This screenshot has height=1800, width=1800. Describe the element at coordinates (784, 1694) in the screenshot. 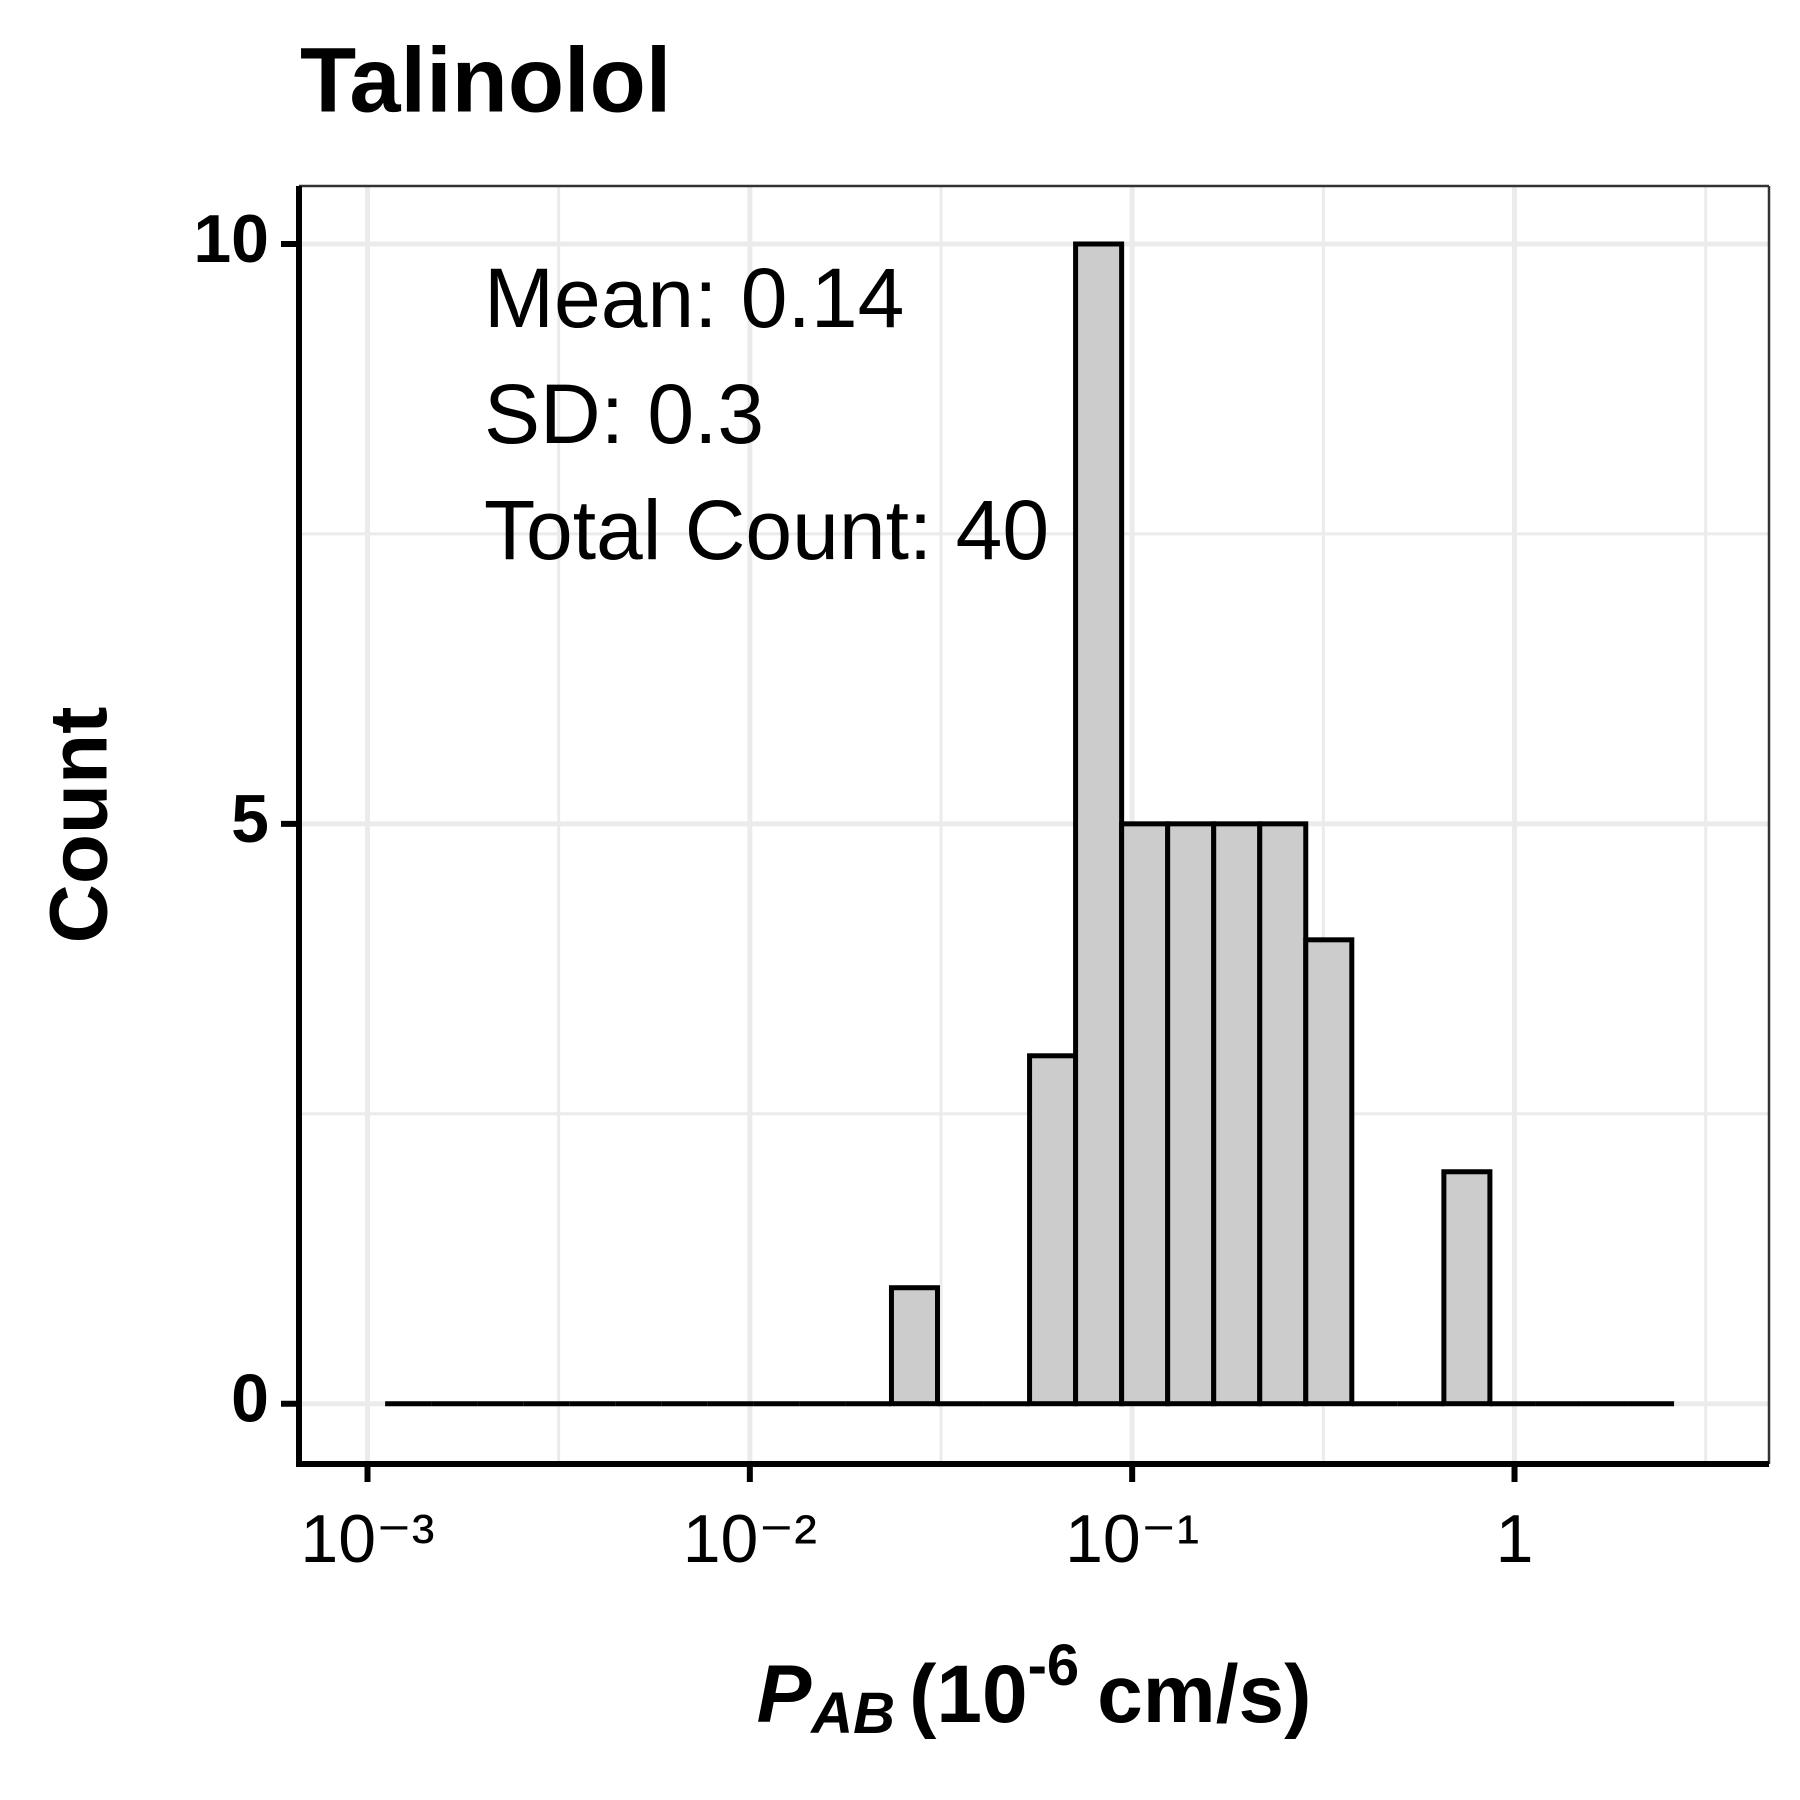

I see `x-label-symbol: P` at that location.